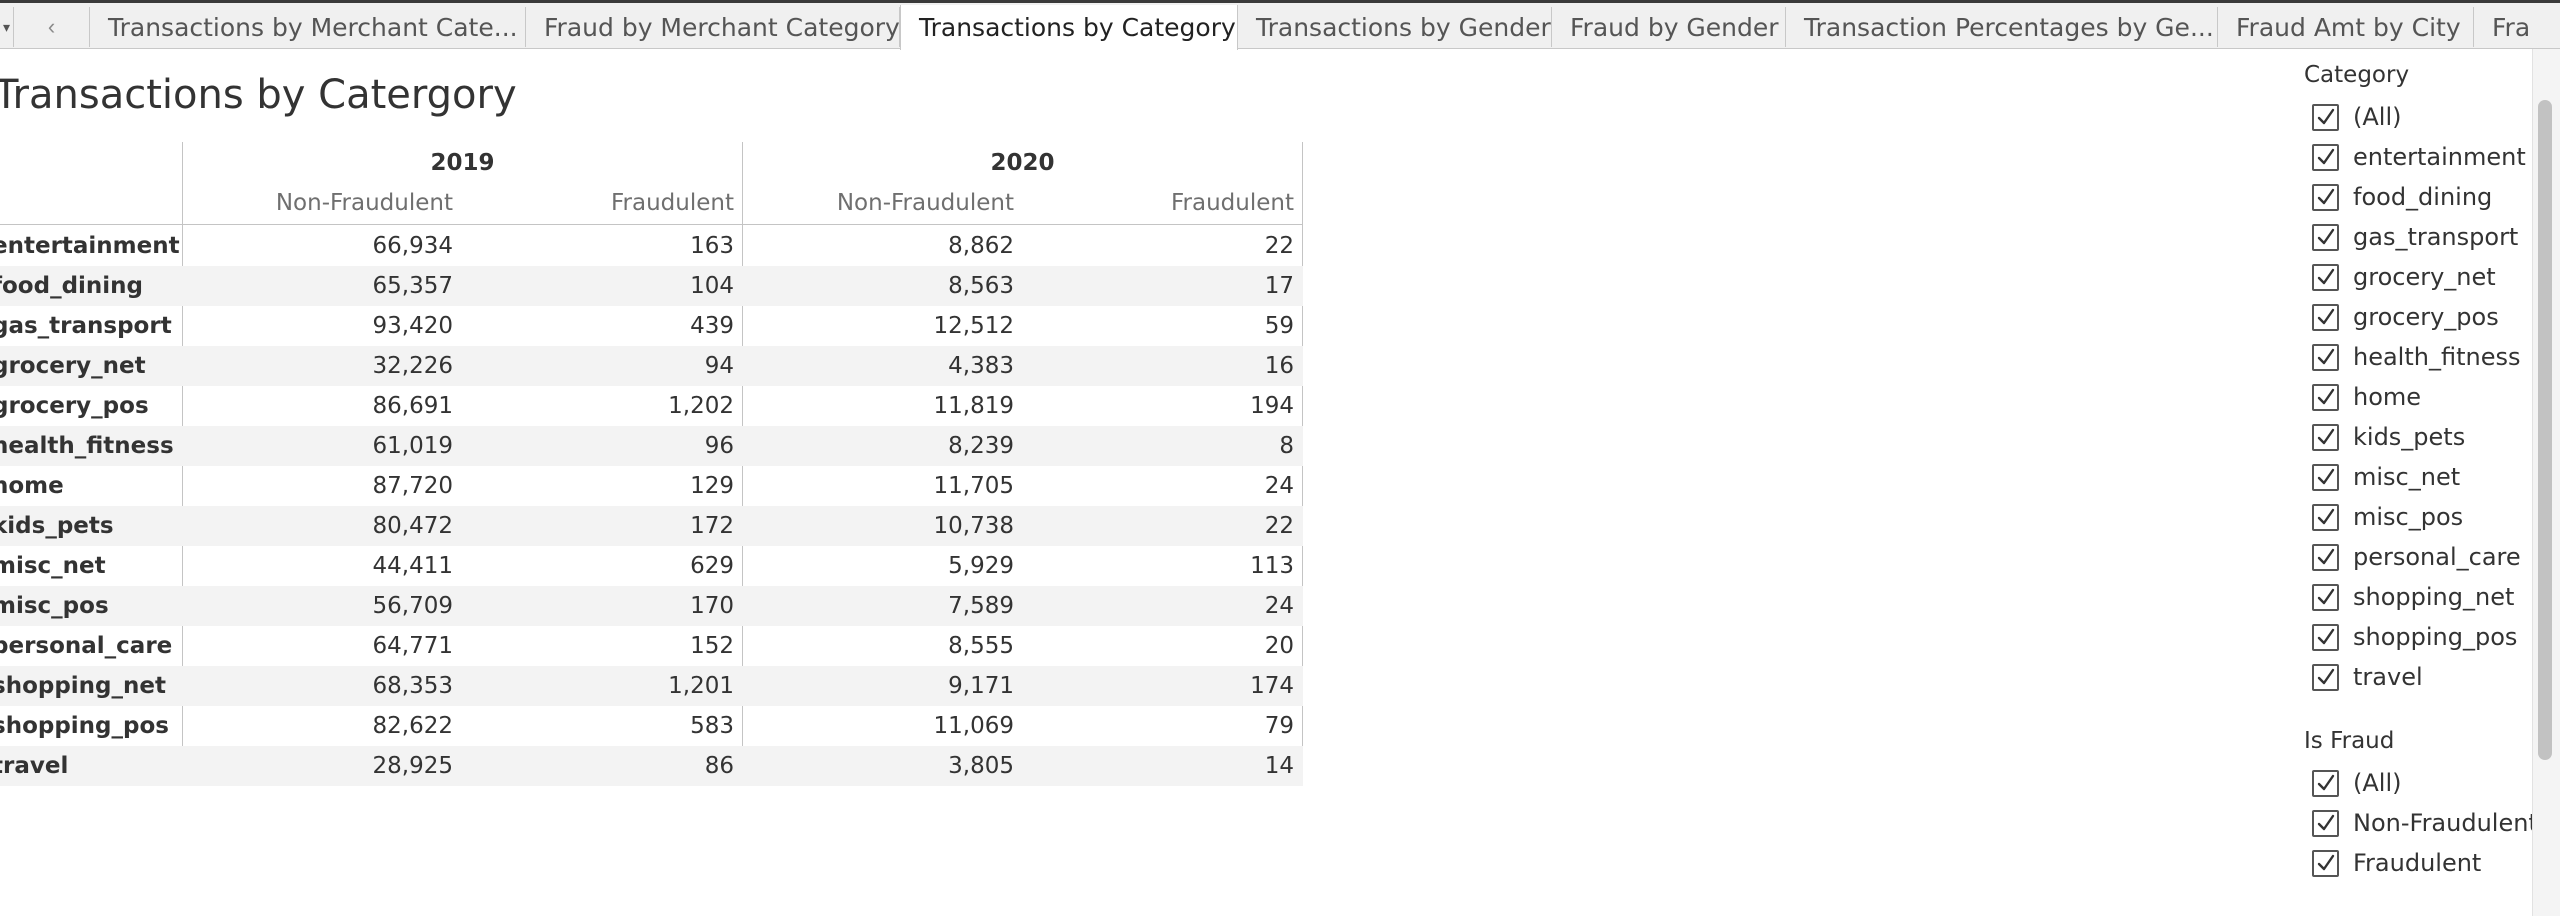 The height and width of the screenshot is (916, 2560). I want to click on table-row: grocery_pos 86,691 1,202 11,819 194, so click(651, 406).